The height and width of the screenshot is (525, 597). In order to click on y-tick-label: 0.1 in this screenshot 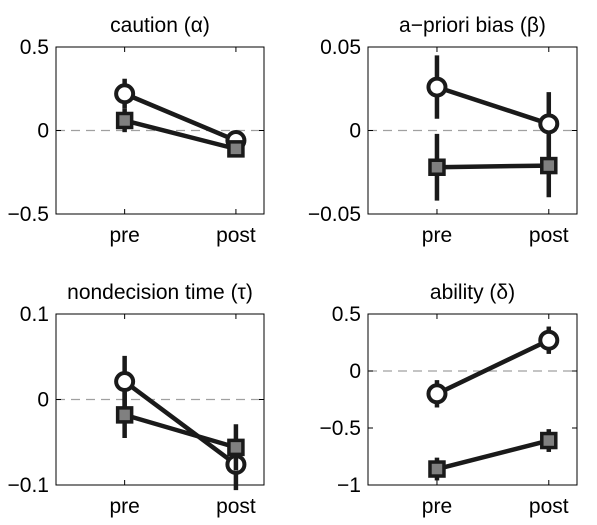, I will do `click(34, 314)`.